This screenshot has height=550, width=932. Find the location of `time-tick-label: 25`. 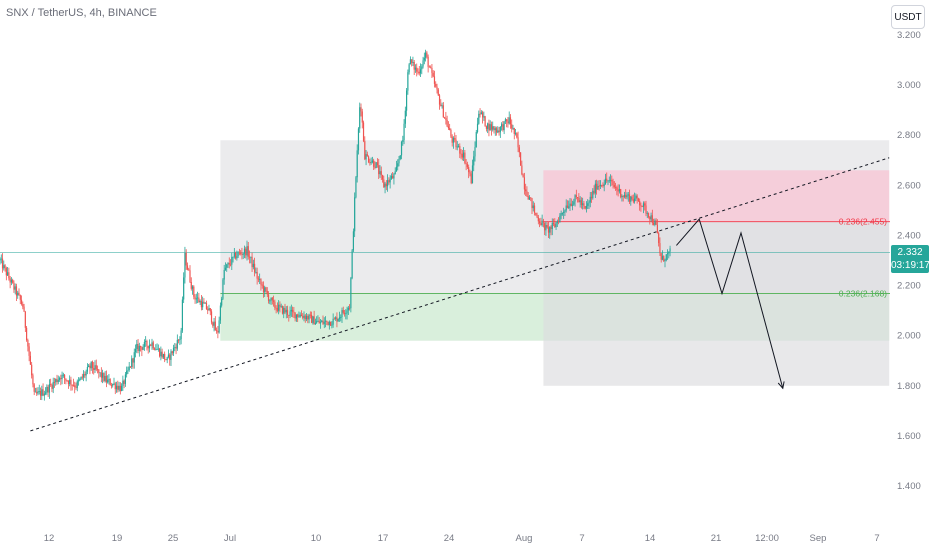

time-tick-label: 25 is located at coordinates (173, 538).